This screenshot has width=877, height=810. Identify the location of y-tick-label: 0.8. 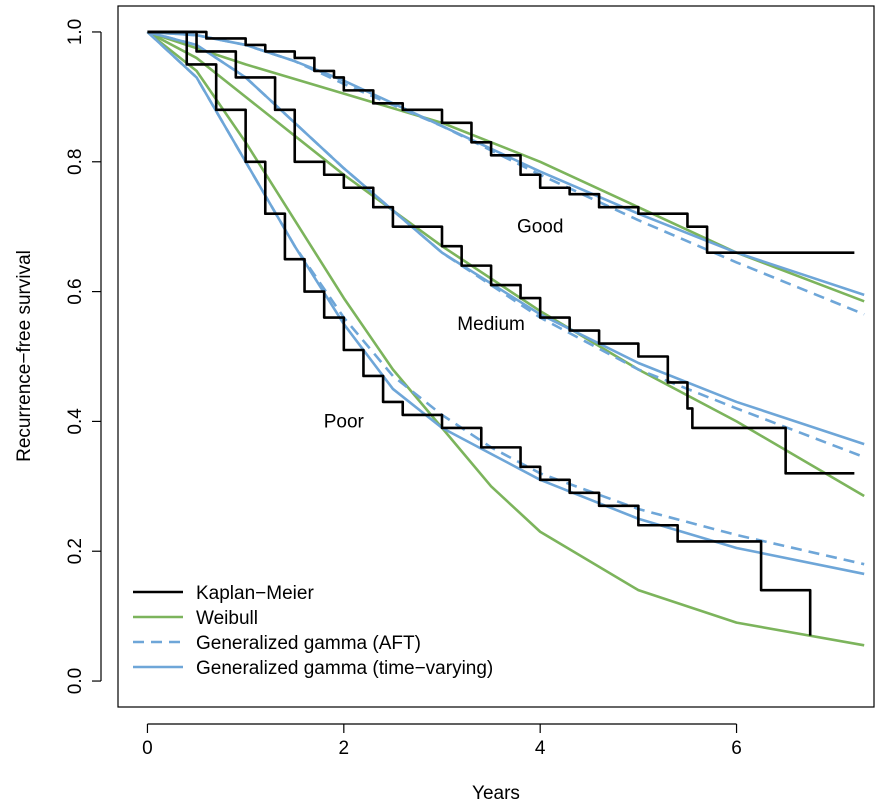
(75, 162).